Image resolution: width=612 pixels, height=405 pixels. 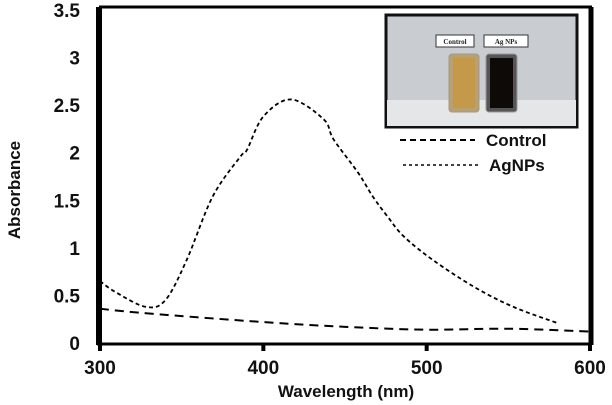 I want to click on y-tick-label: 0.5, so click(x=67, y=296).